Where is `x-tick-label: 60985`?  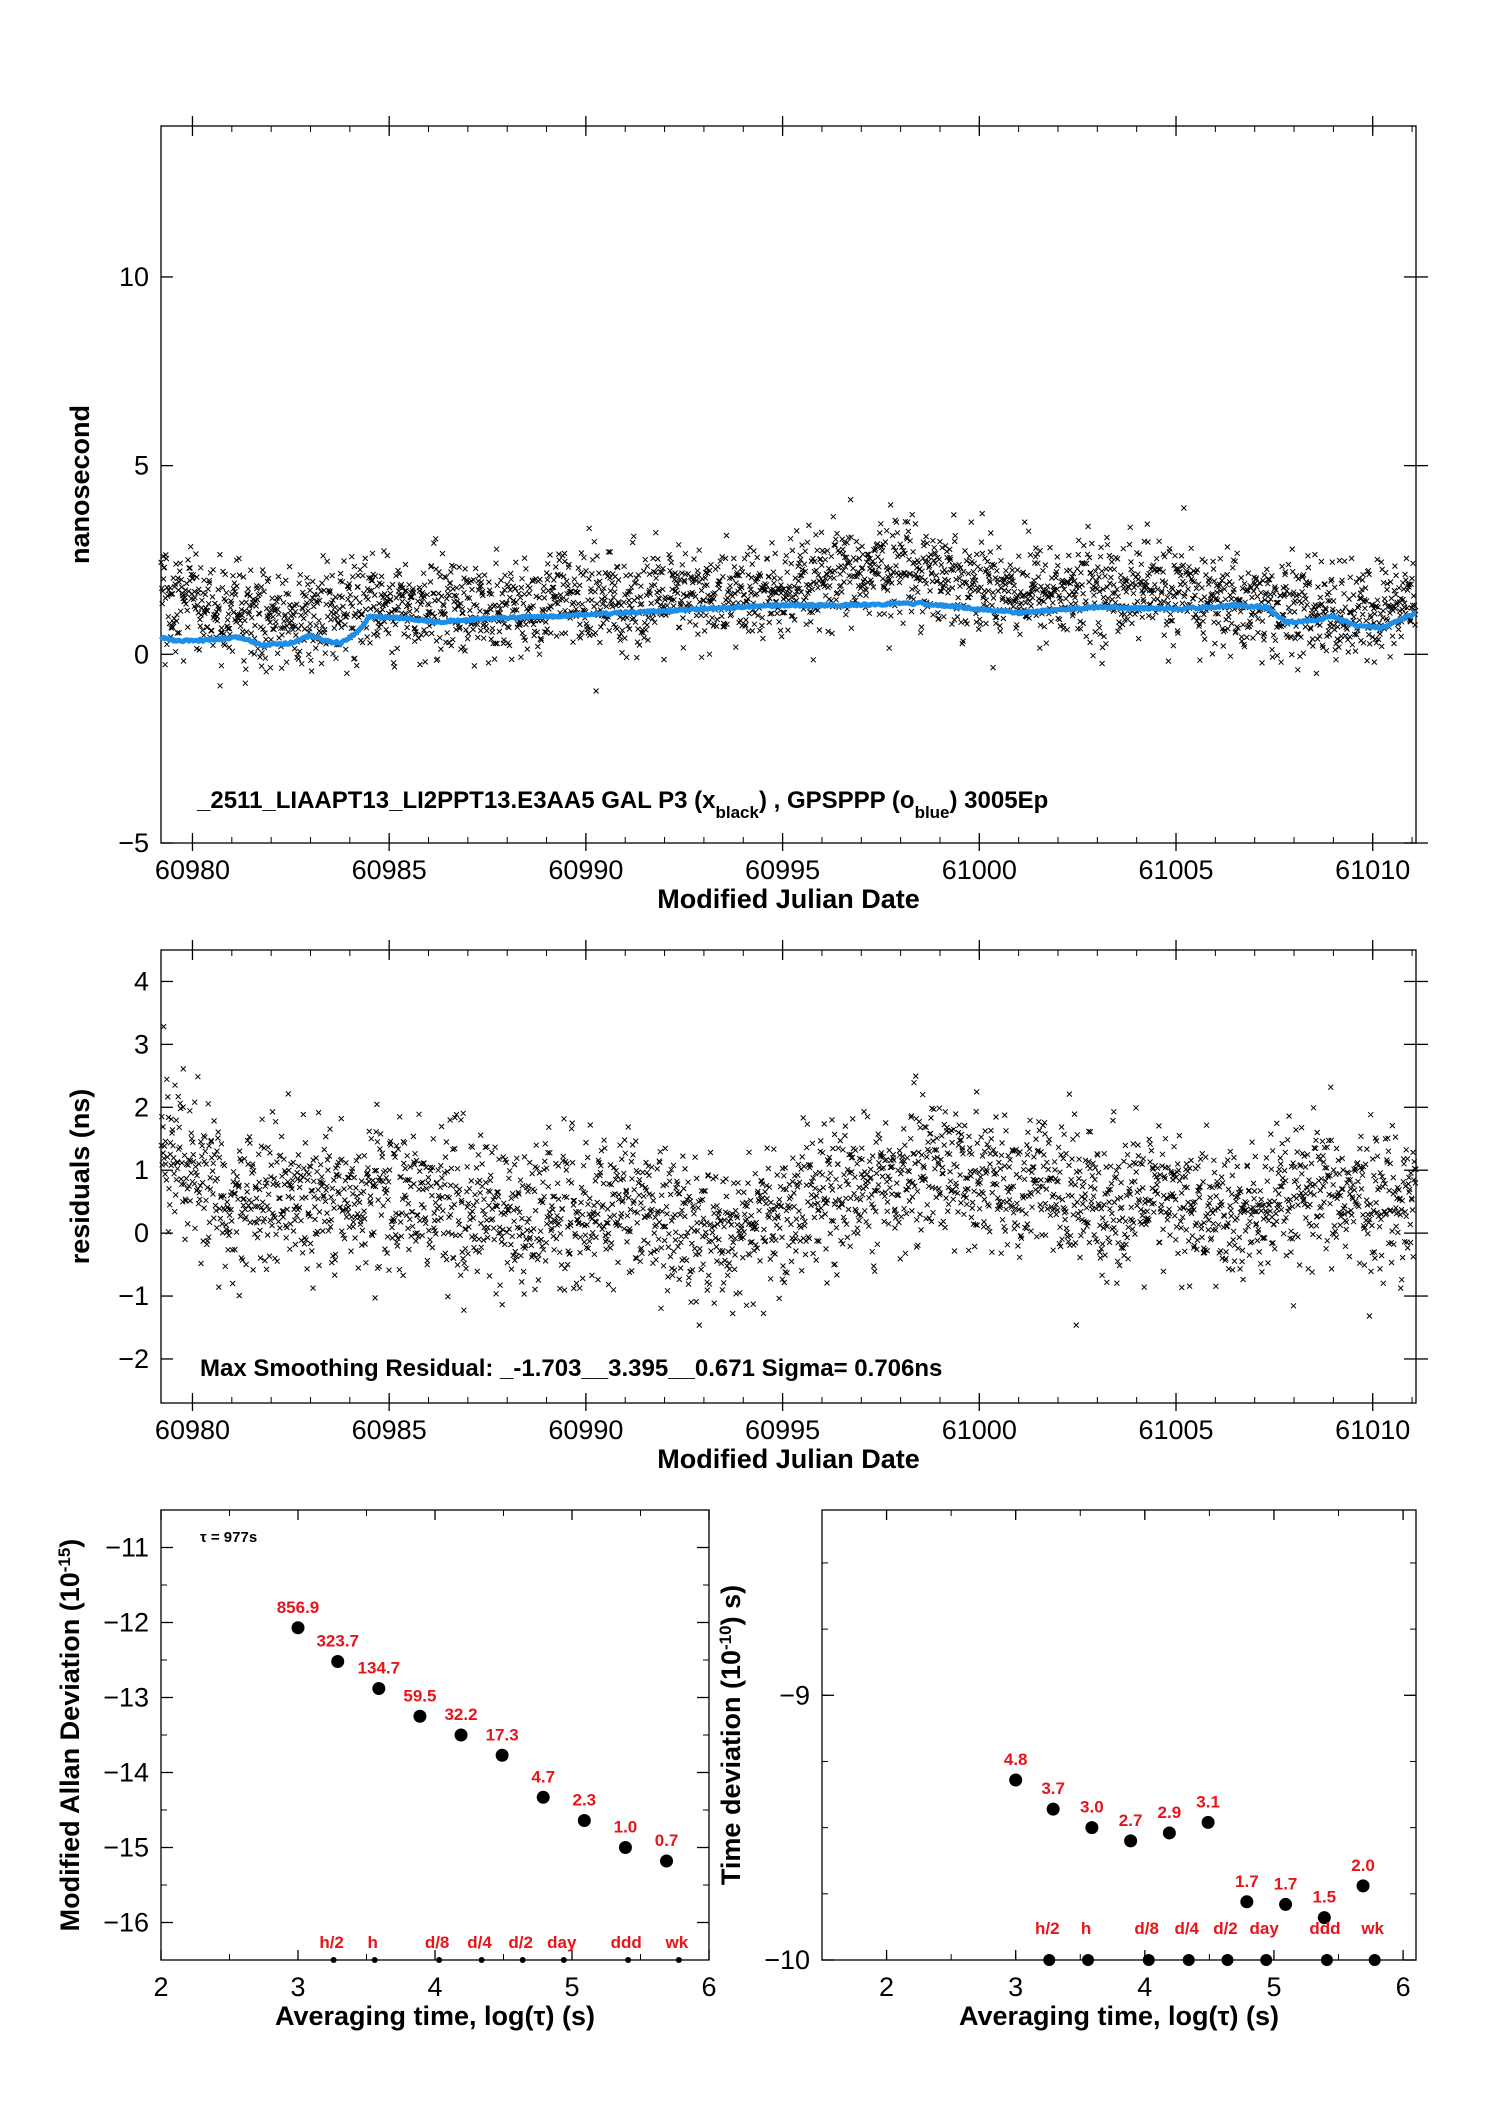 x-tick-label: 60985 is located at coordinates (389, 870).